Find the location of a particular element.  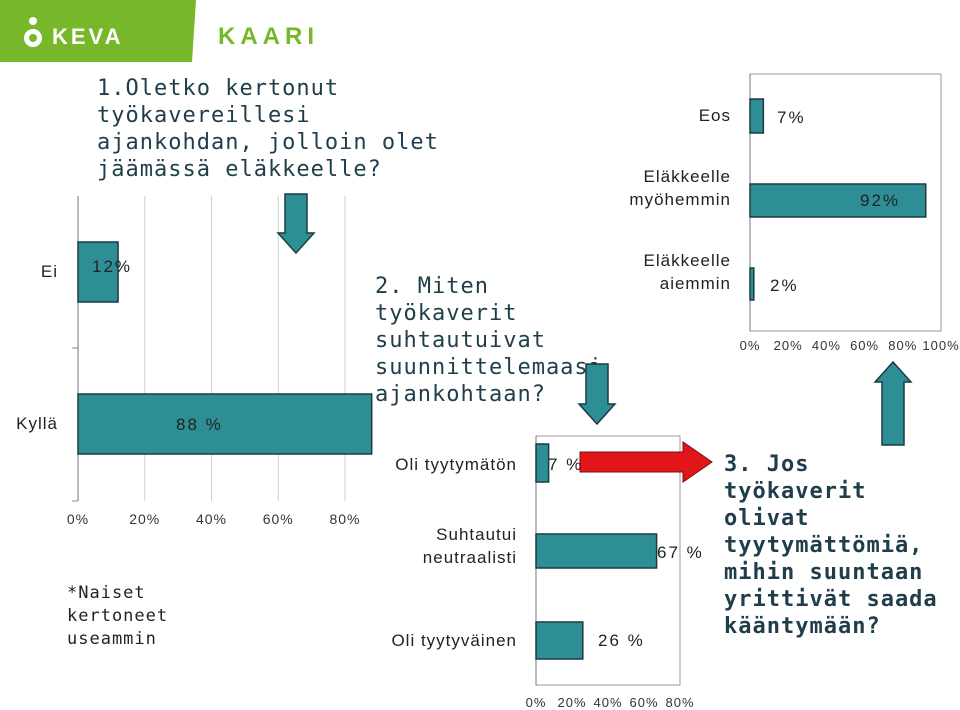

tick-label-q2-4: 80% is located at coordinates (902, 345).